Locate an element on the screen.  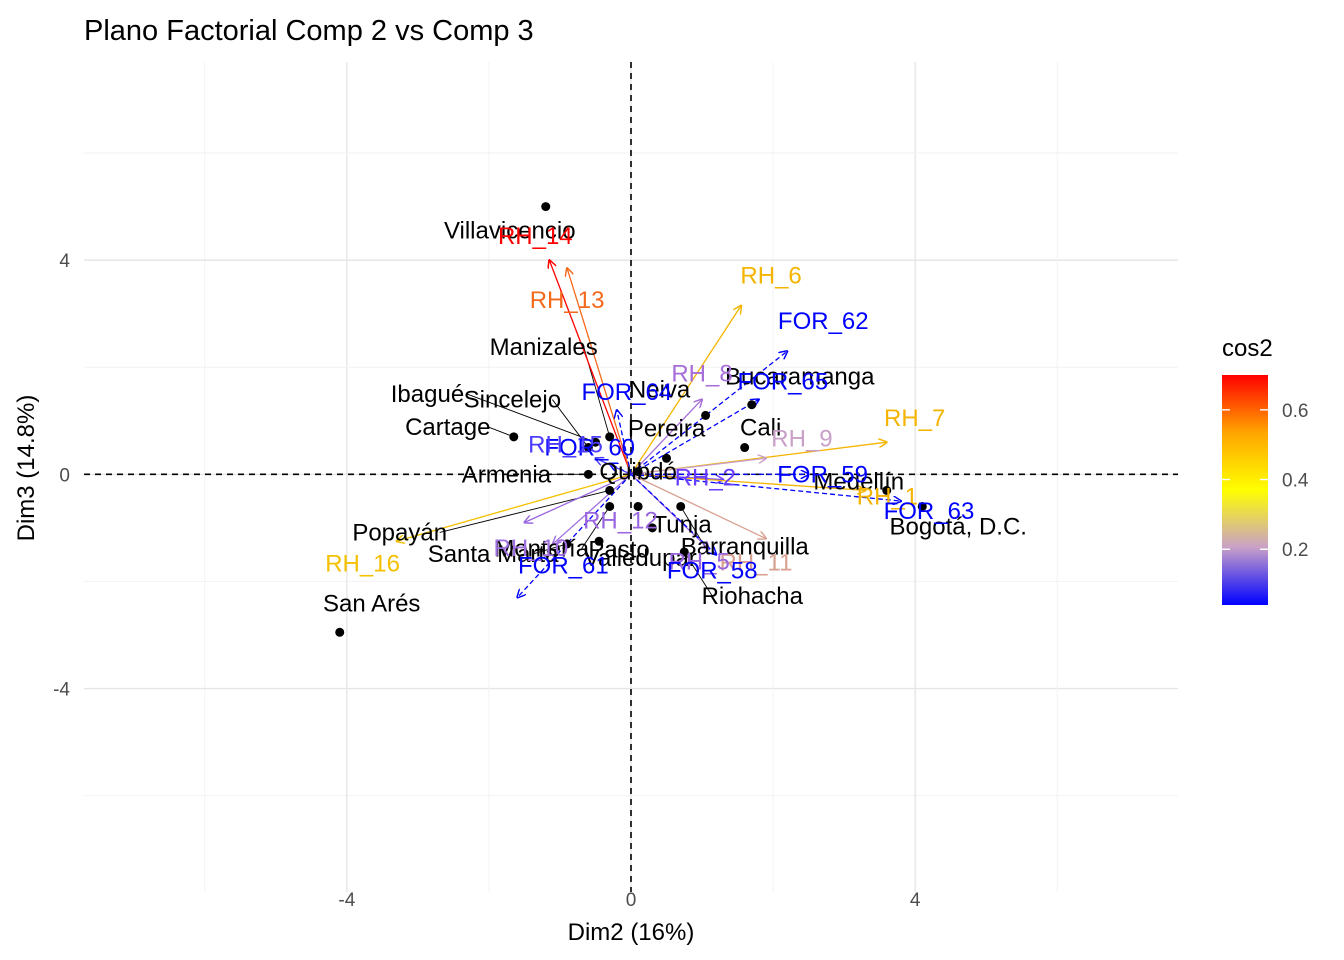
x-axis-title: Dim2 (16%) is located at coordinates (631, 932).